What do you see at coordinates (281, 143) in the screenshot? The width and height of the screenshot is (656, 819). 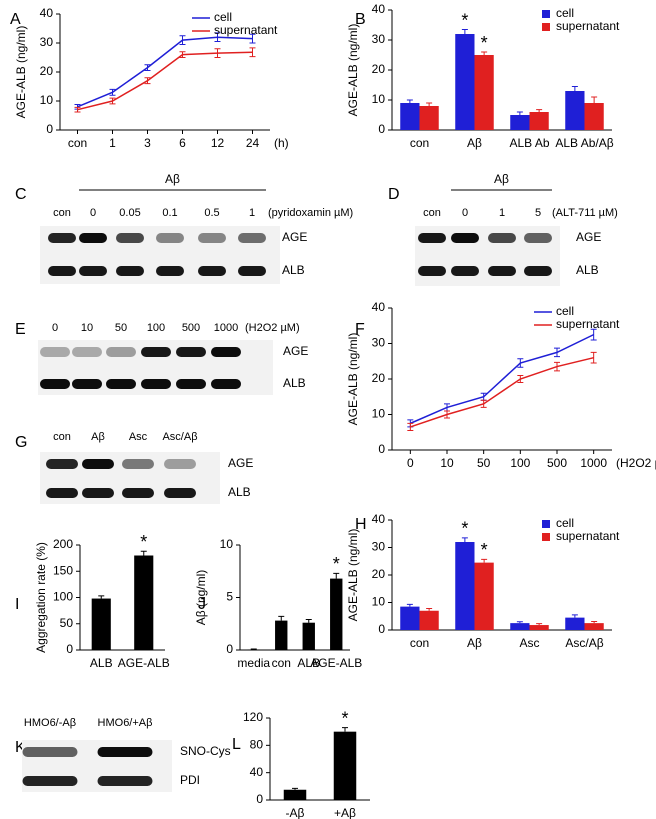 I see `x-unit: (h)` at bounding box center [281, 143].